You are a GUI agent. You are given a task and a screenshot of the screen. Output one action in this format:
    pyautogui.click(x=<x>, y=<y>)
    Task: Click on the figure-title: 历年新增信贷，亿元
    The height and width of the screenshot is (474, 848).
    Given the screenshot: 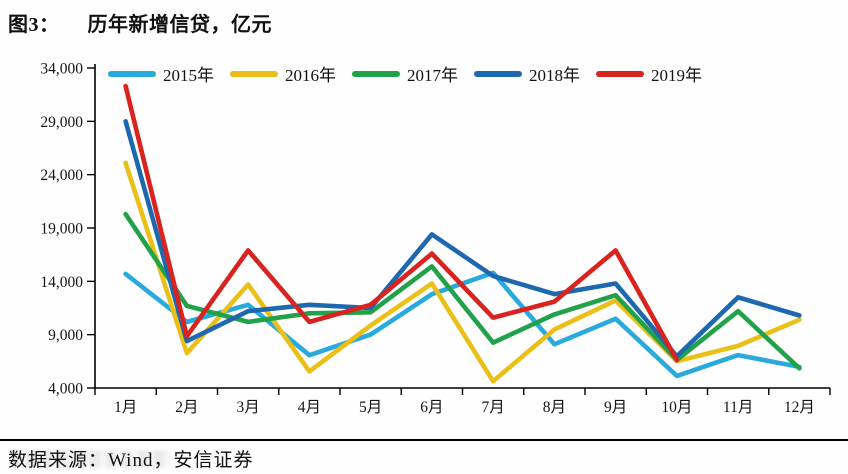 What is the action you would take?
    pyautogui.click(x=179, y=25)
    